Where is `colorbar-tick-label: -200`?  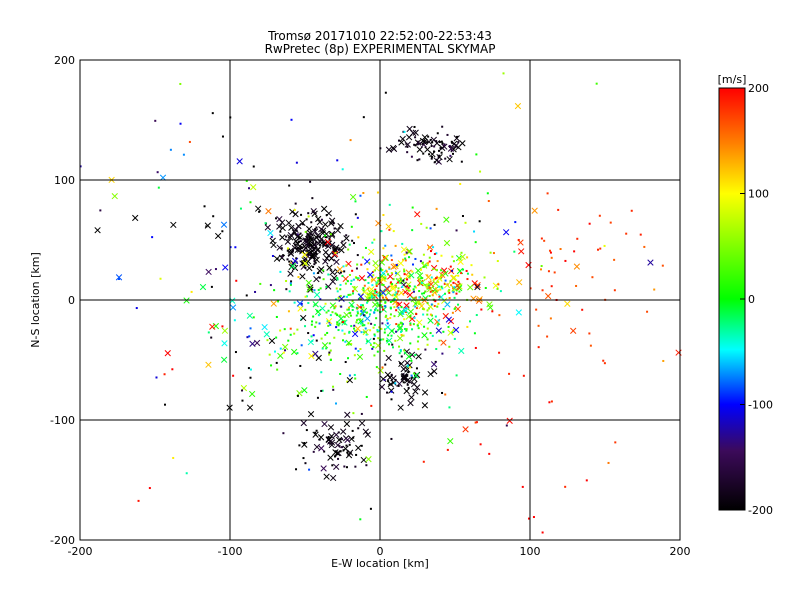 colorbar-tick-label: -200 is located at coordinates (760, 510).